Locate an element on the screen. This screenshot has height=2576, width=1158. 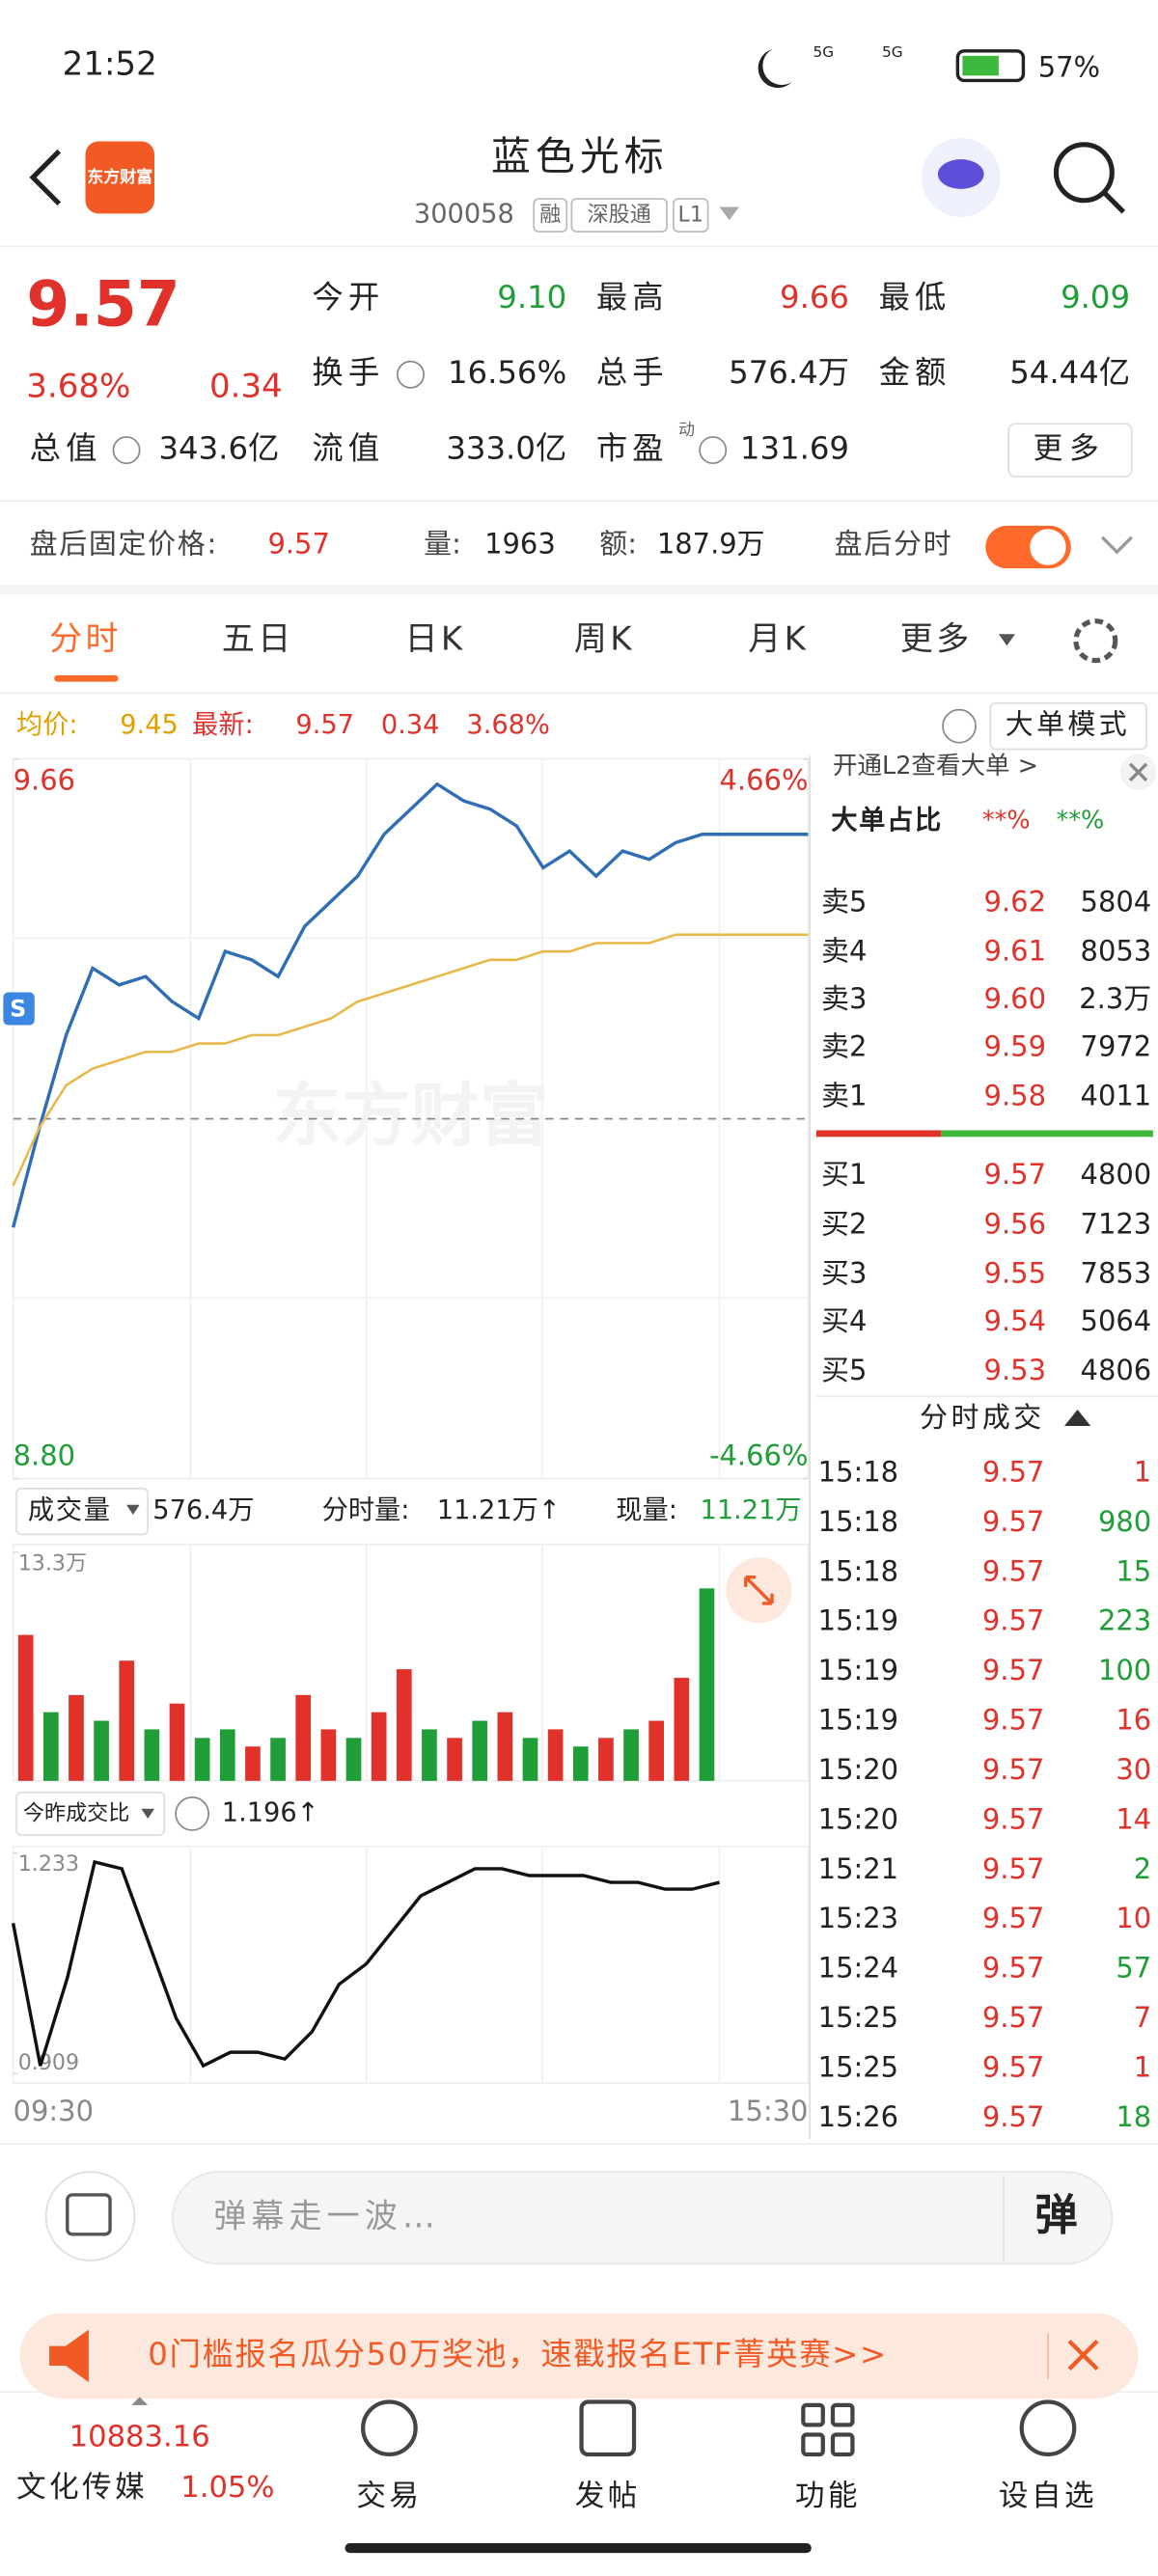
banner-text: 0门槛报名瓜分50万奖池，速戳报名ETF菁英赛>> is located at coordinates (518, 2354).